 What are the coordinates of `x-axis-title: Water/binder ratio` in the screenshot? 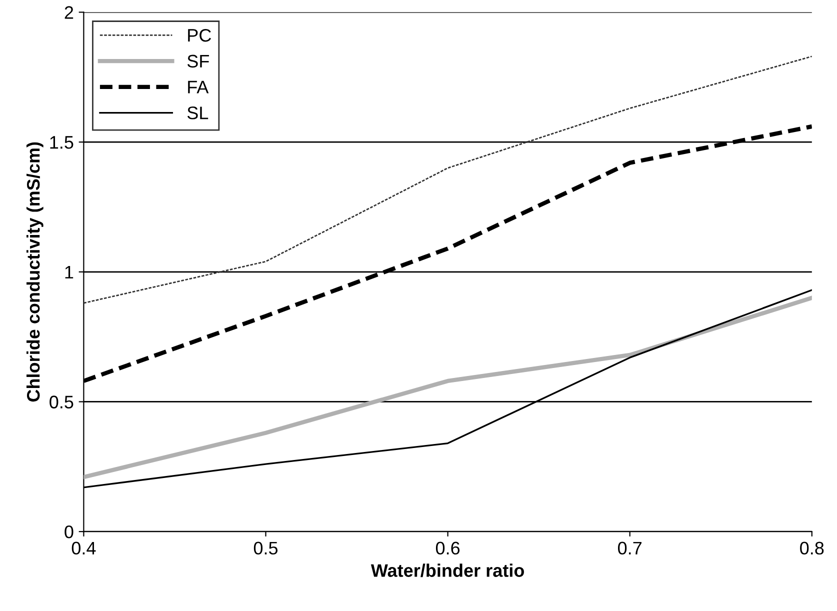 It's located at (447, 571).